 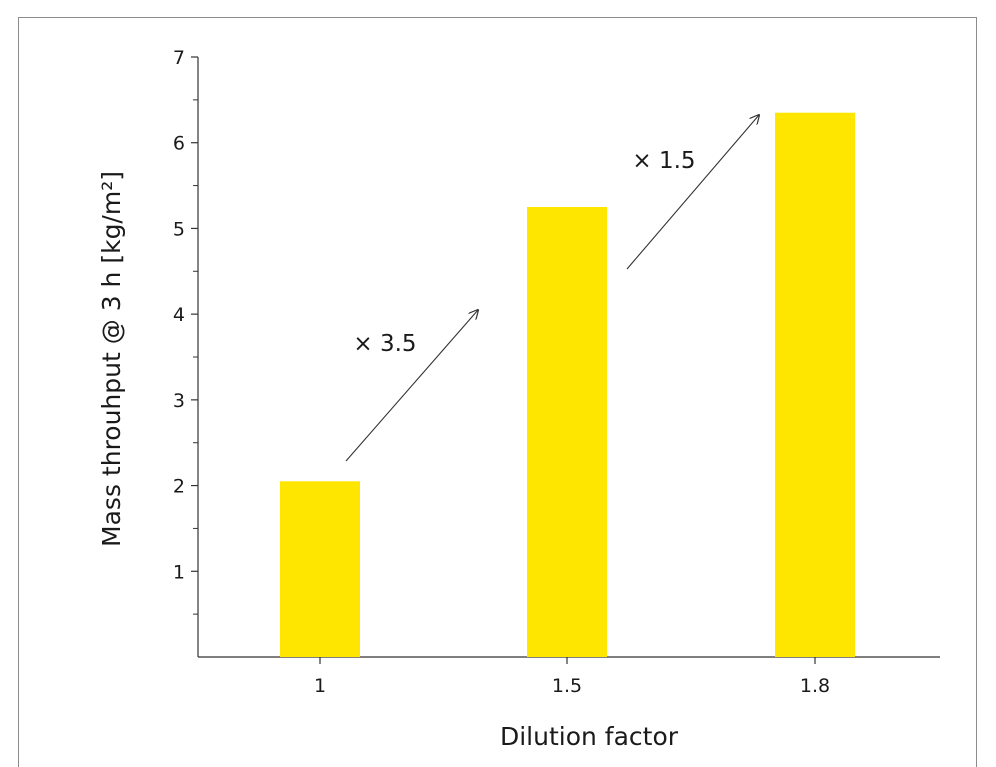 What do you see at coordinates (320, 686) in the screenshot?
I see `x-tick-label: 1` at bounding box center [320, 686].